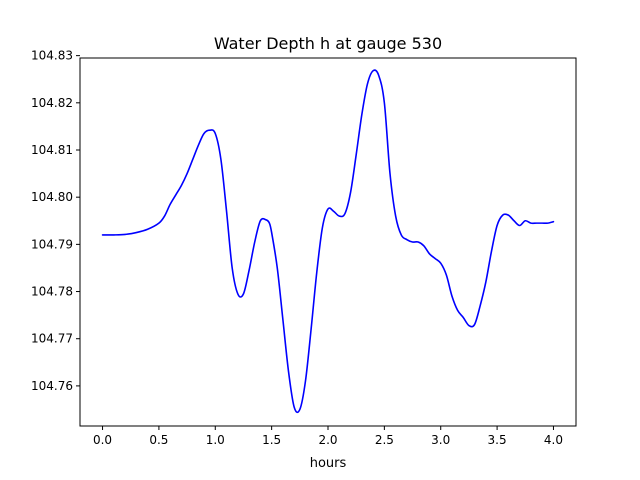 The width and height of the screenshot is (640, 480). I want to click on y-tick-label: 104.78, so click(52, 292).